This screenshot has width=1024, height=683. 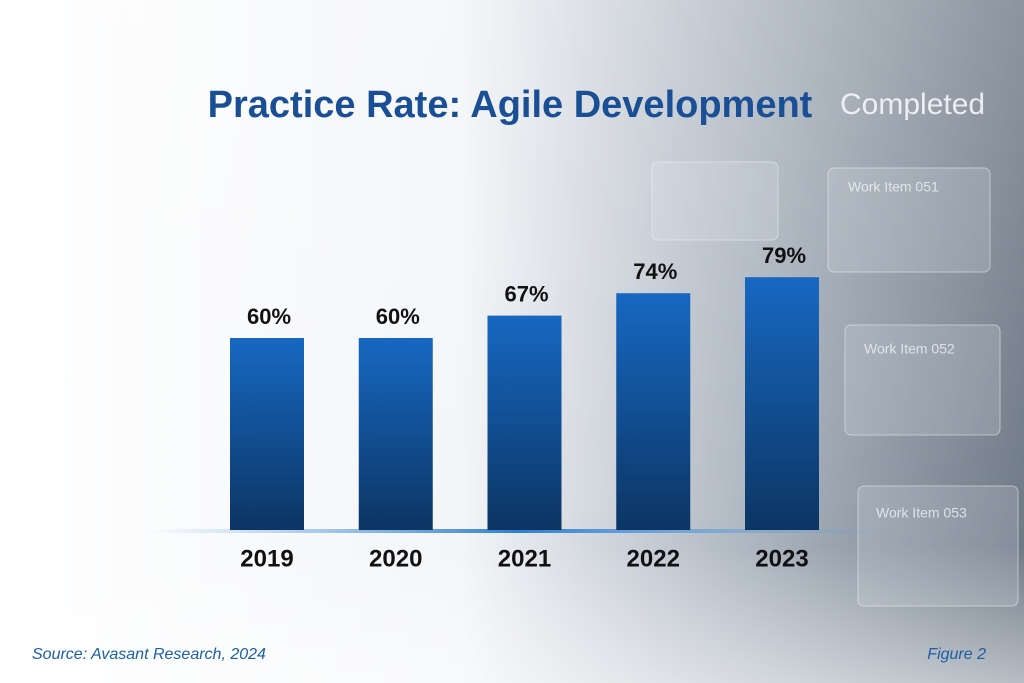 I want to click on x-tick-label: 2019, so click(x=266, y=558).